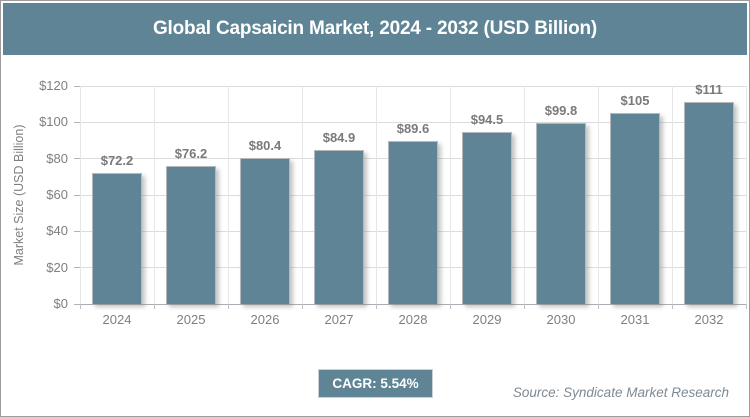 The height and width of the screenshot is (417, 750). Describe the element at coordinates (635, 319) in the screenshot. I see `x-axis-category-label: 2031` at that location.